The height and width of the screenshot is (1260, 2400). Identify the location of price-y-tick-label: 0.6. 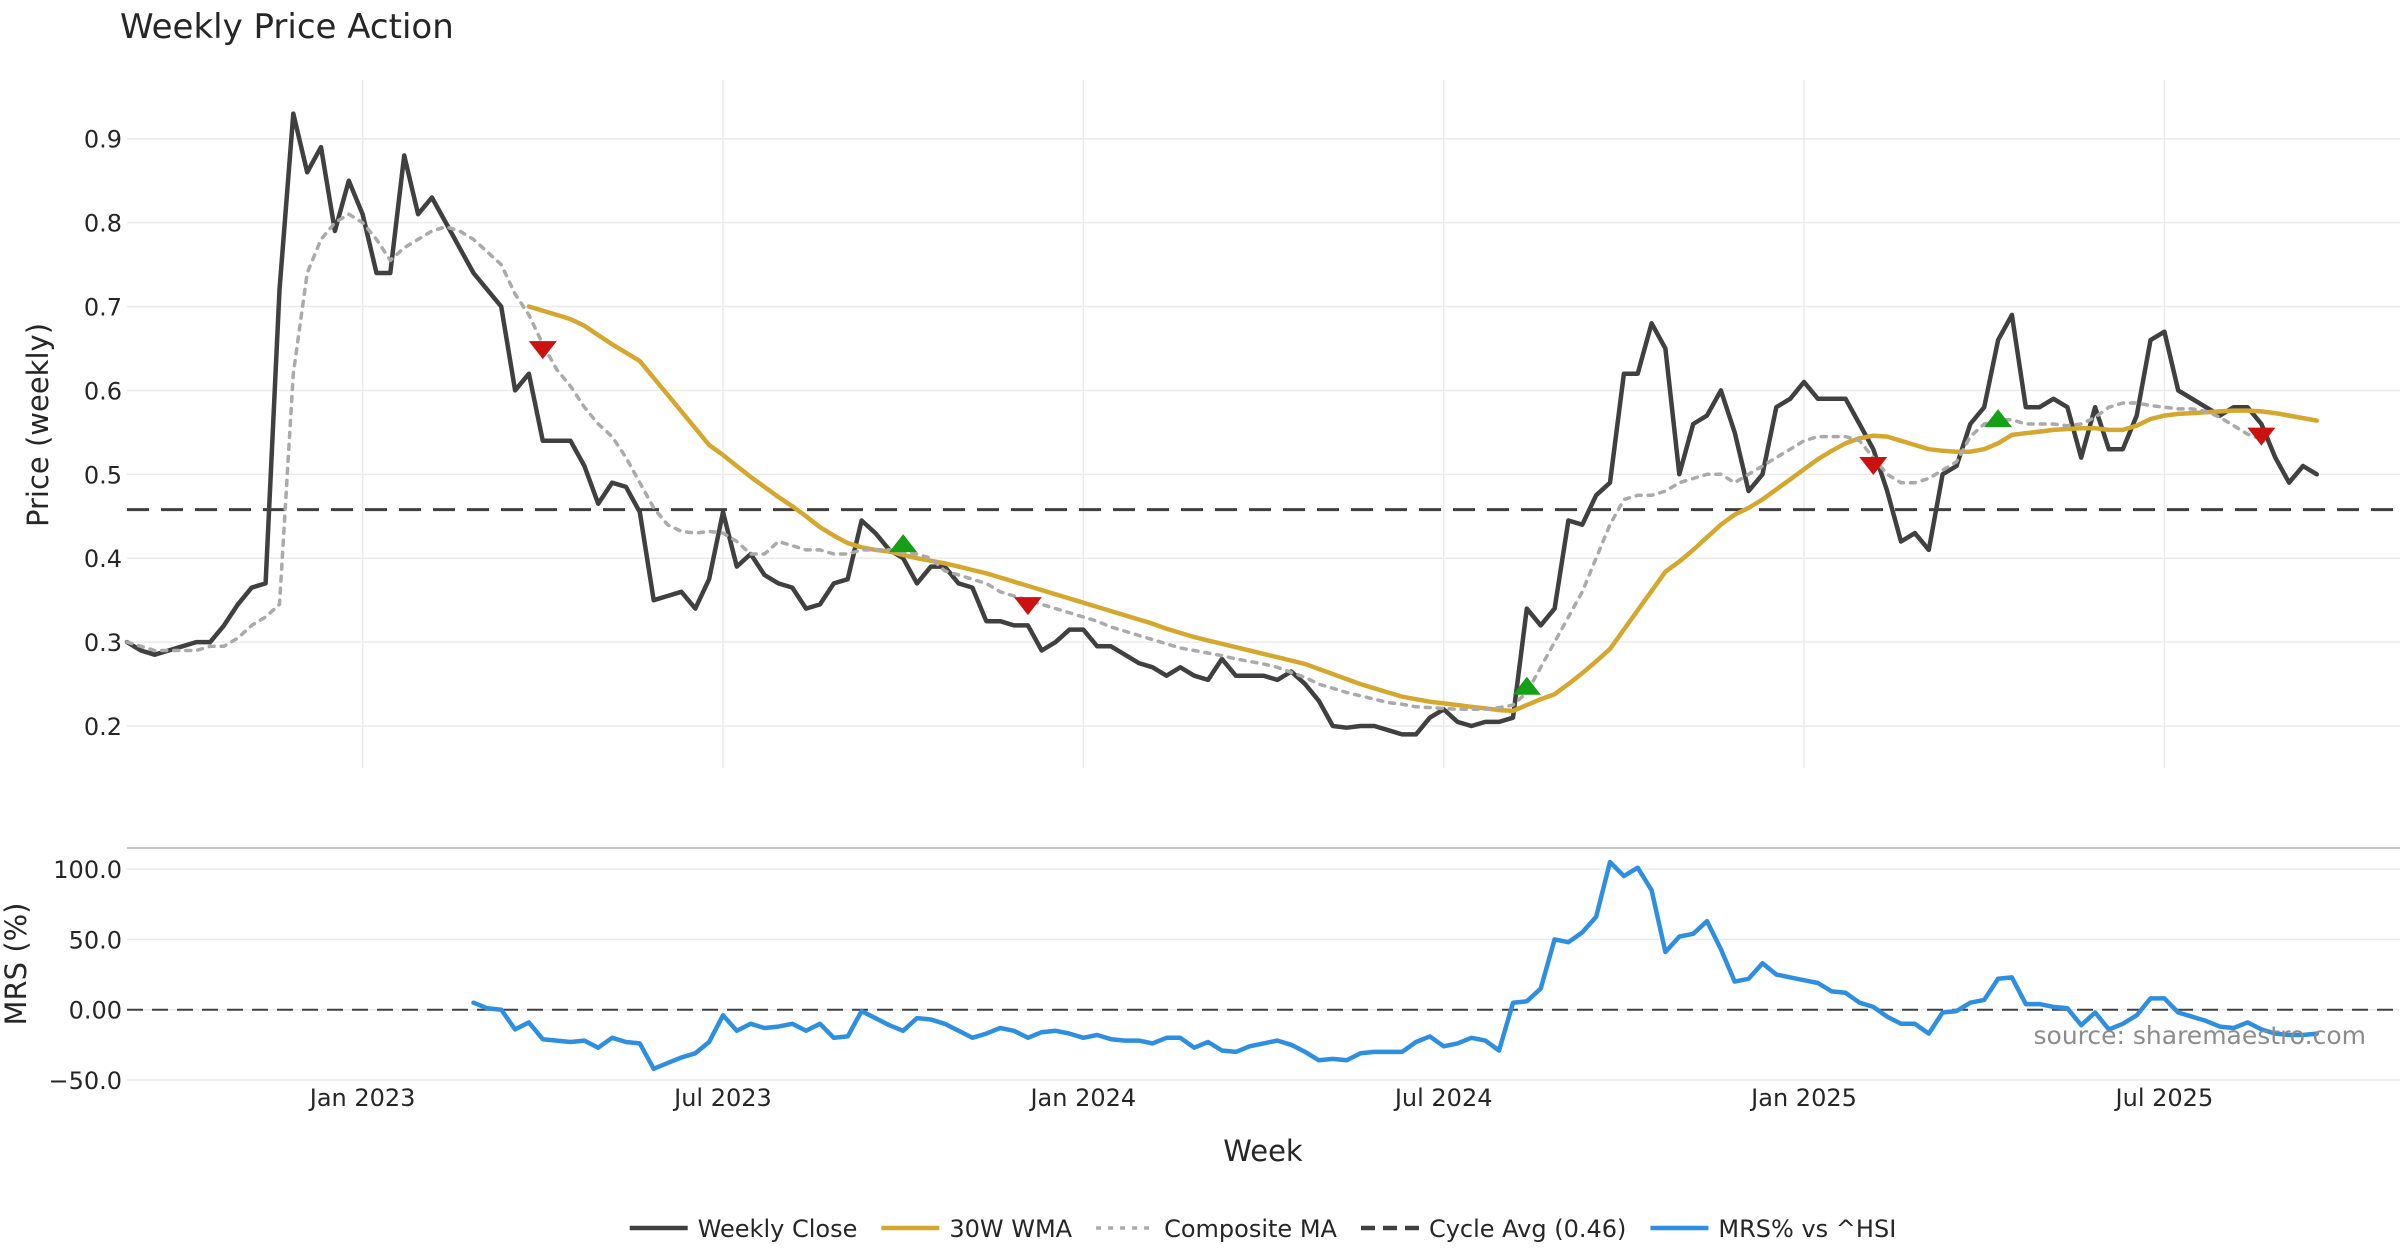
(103, 391).